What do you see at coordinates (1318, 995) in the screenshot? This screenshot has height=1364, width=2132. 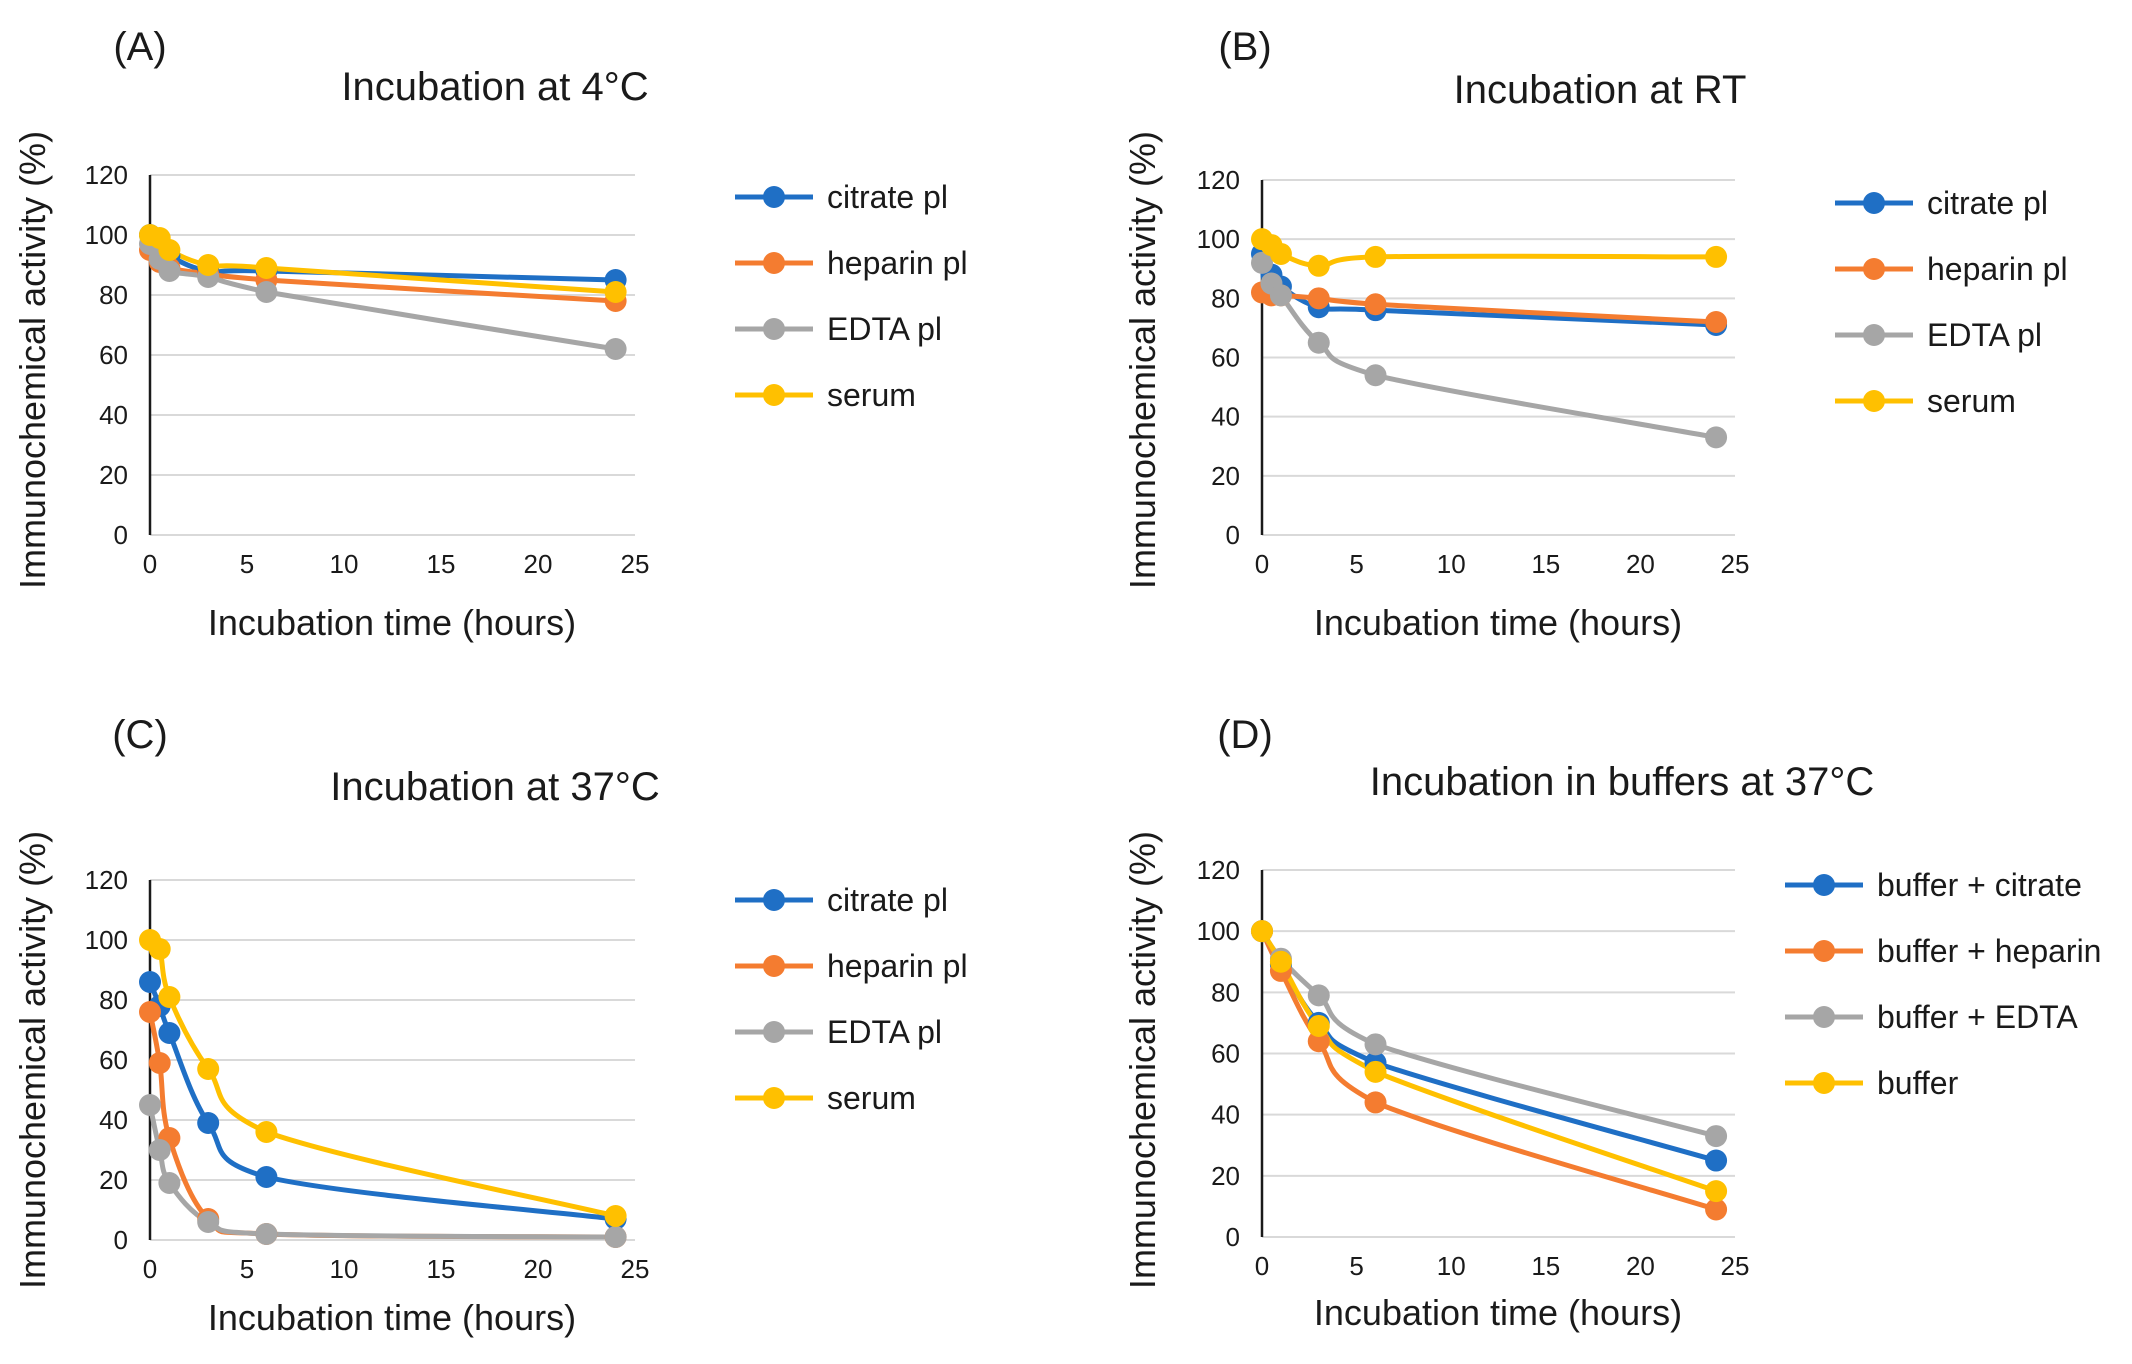 I see `data-point-buffer-edta` at bounding box center [1318, 995].